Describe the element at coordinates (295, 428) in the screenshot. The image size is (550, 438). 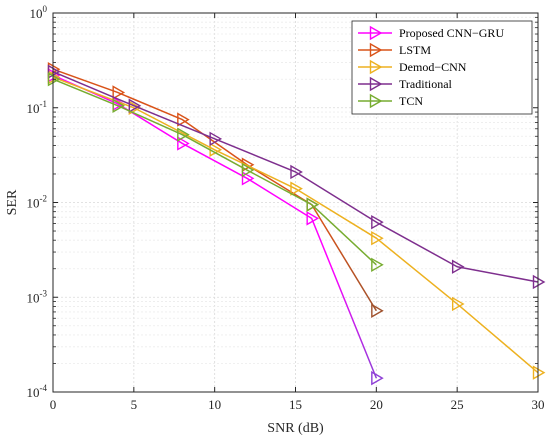
I see `x-axis-label: SNR (dB)` at that location.